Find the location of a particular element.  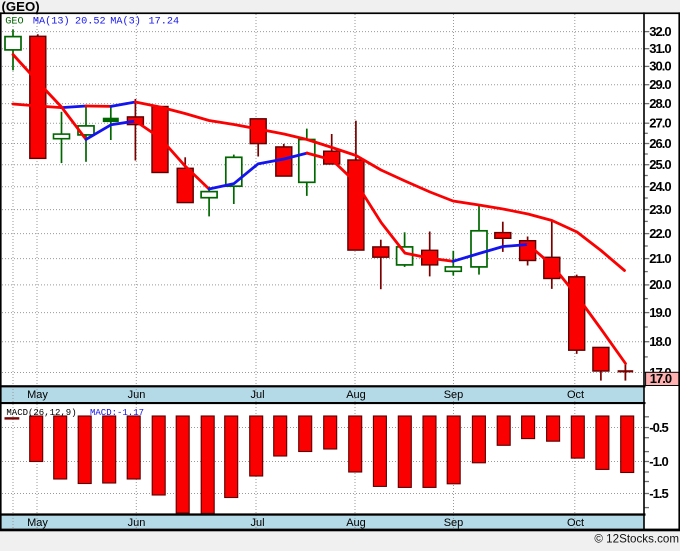

svg-text: MA(13) is located at coordinates (51, 21).